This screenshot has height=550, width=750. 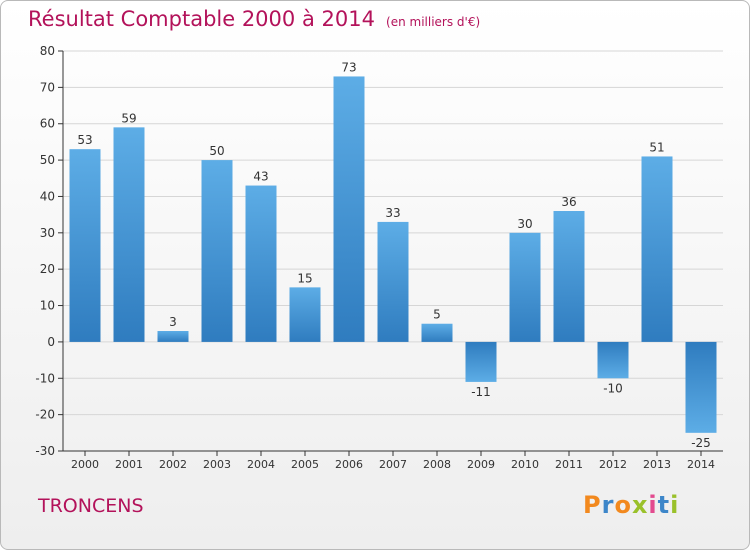 I want to click on x-tick-label: 2009, so click(x=481, y=464).